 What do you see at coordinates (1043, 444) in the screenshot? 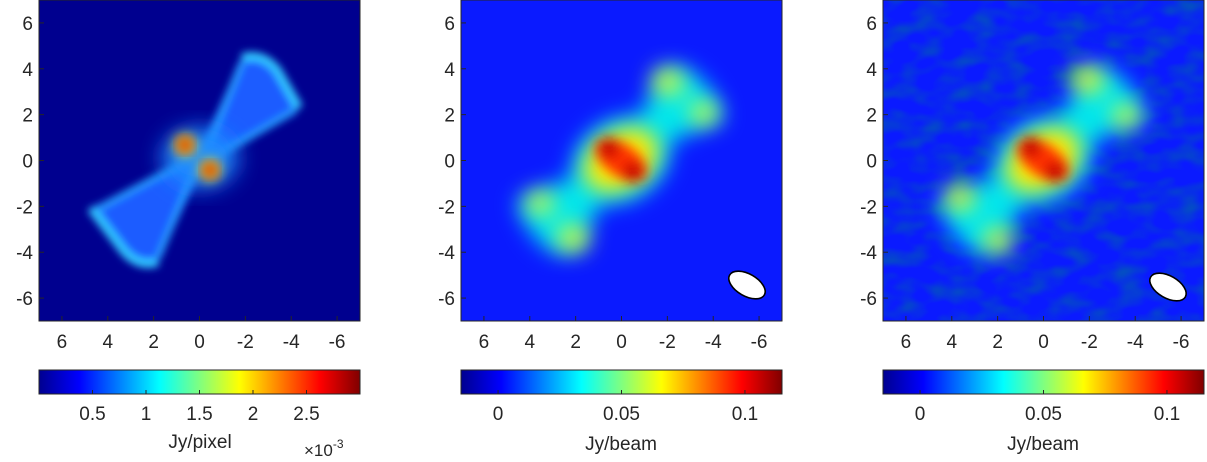
I see `colorbar-3-label: Jy/beam` at bounding box center [1043, 444].